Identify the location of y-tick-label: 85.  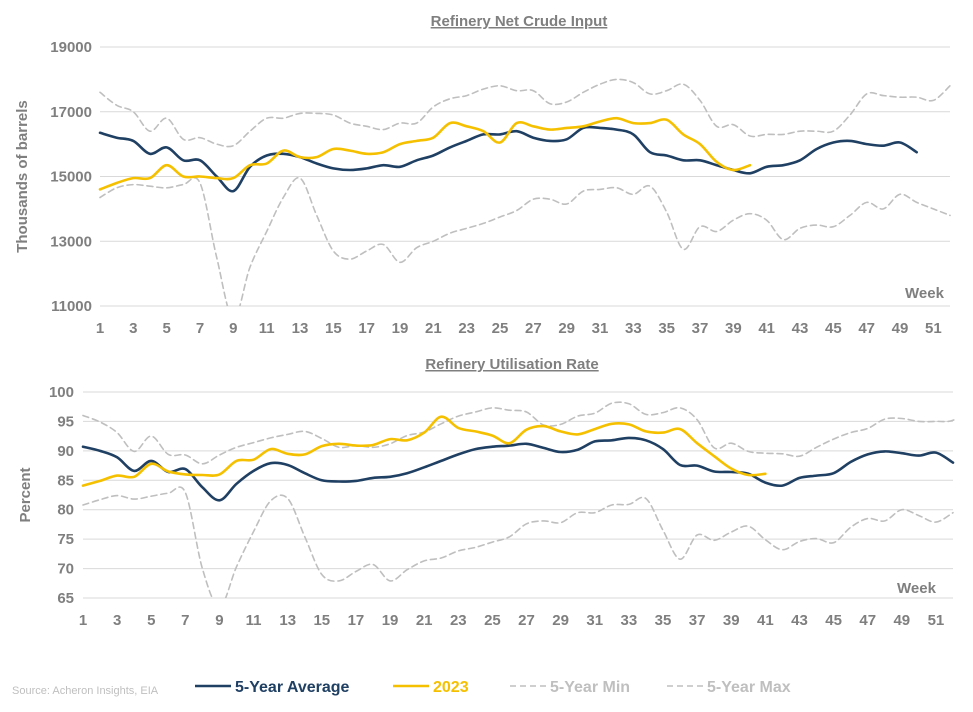
(65, 480).